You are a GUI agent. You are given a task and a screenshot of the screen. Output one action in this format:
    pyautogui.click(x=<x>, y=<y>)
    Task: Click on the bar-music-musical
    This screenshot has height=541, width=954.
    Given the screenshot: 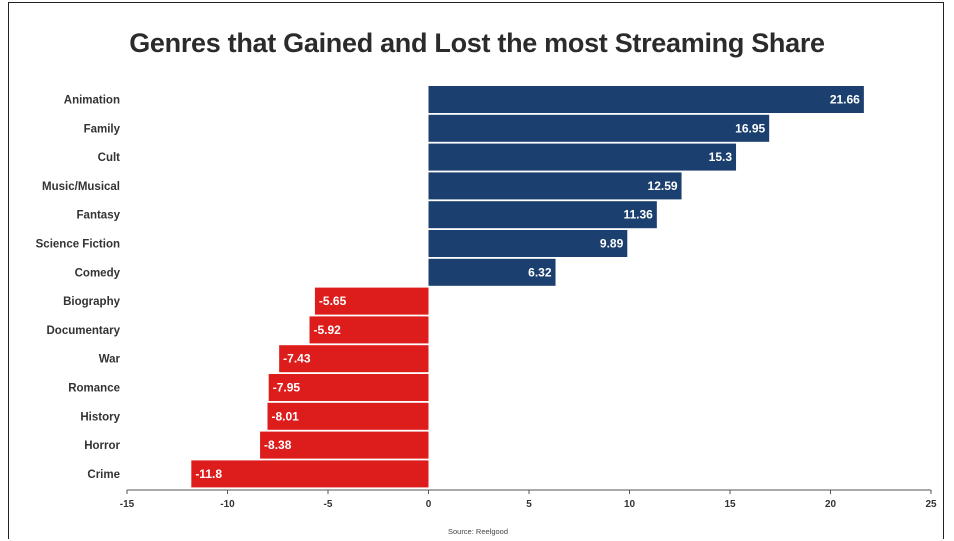 What is the action you would take?
    pyautogui.click(x=555, y=186)
    